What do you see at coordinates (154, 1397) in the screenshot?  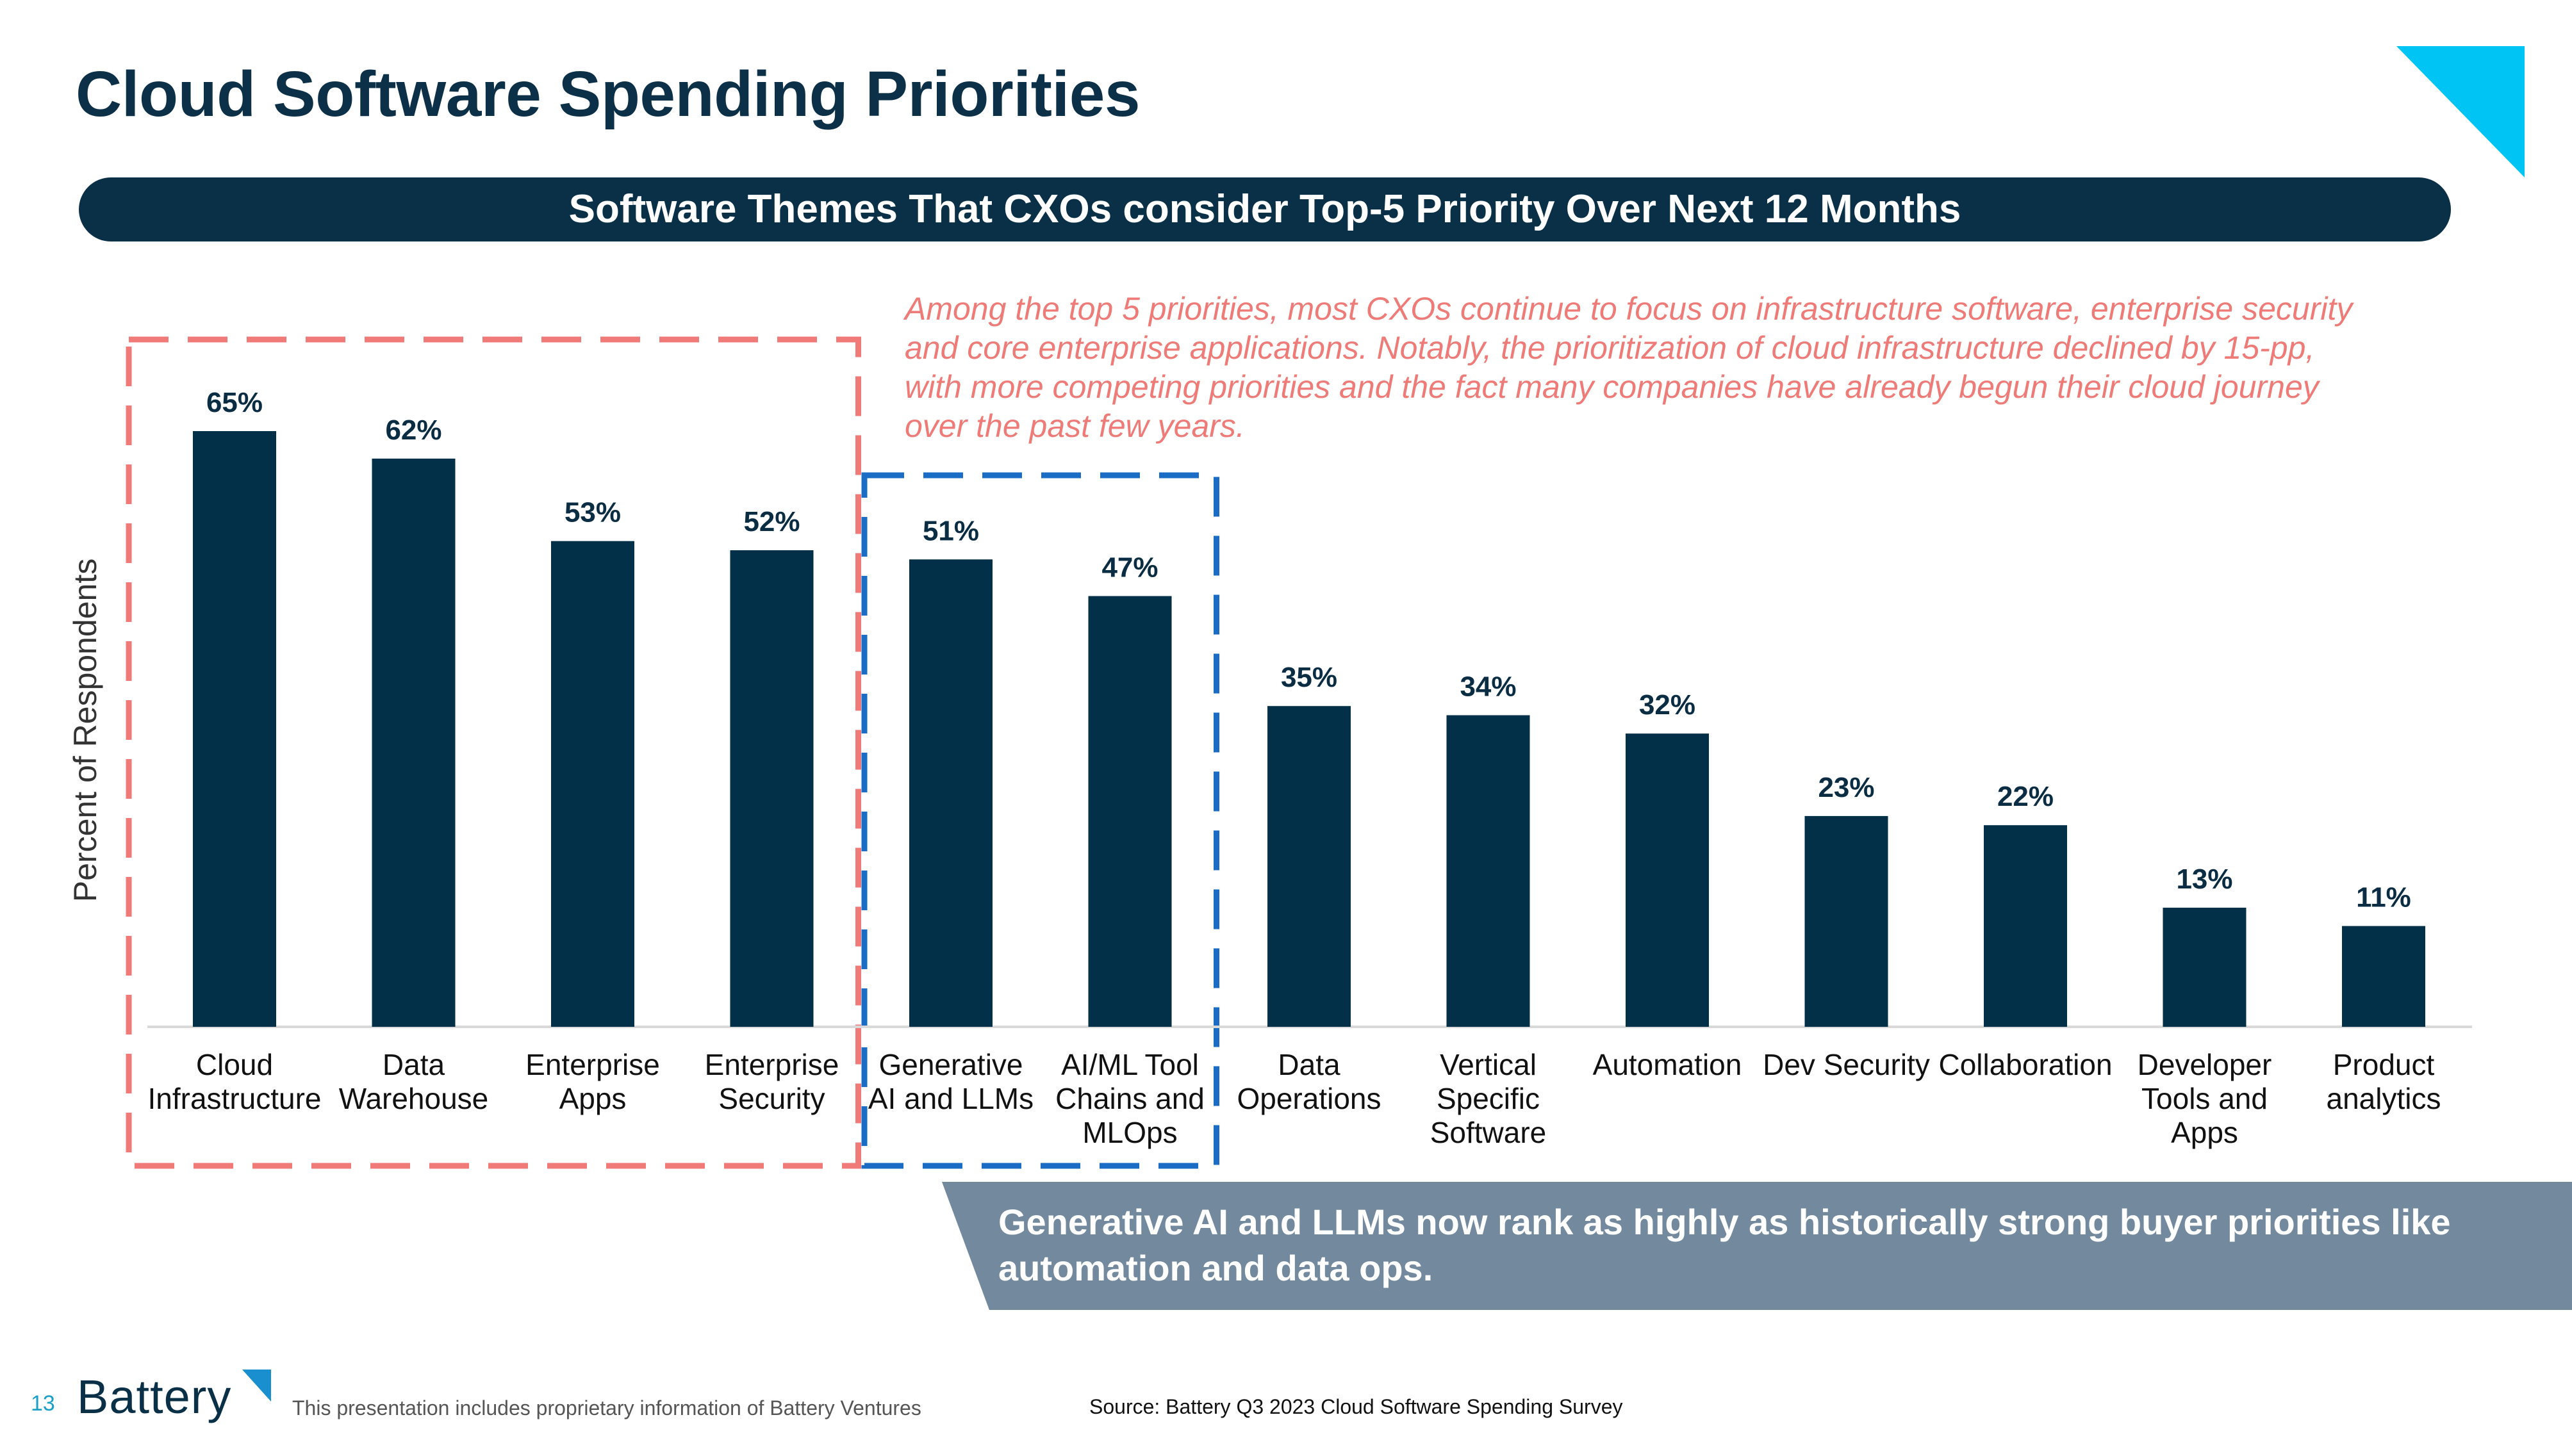 I see `battery-logo-text: Battery` at bounding box center [154, 1397].